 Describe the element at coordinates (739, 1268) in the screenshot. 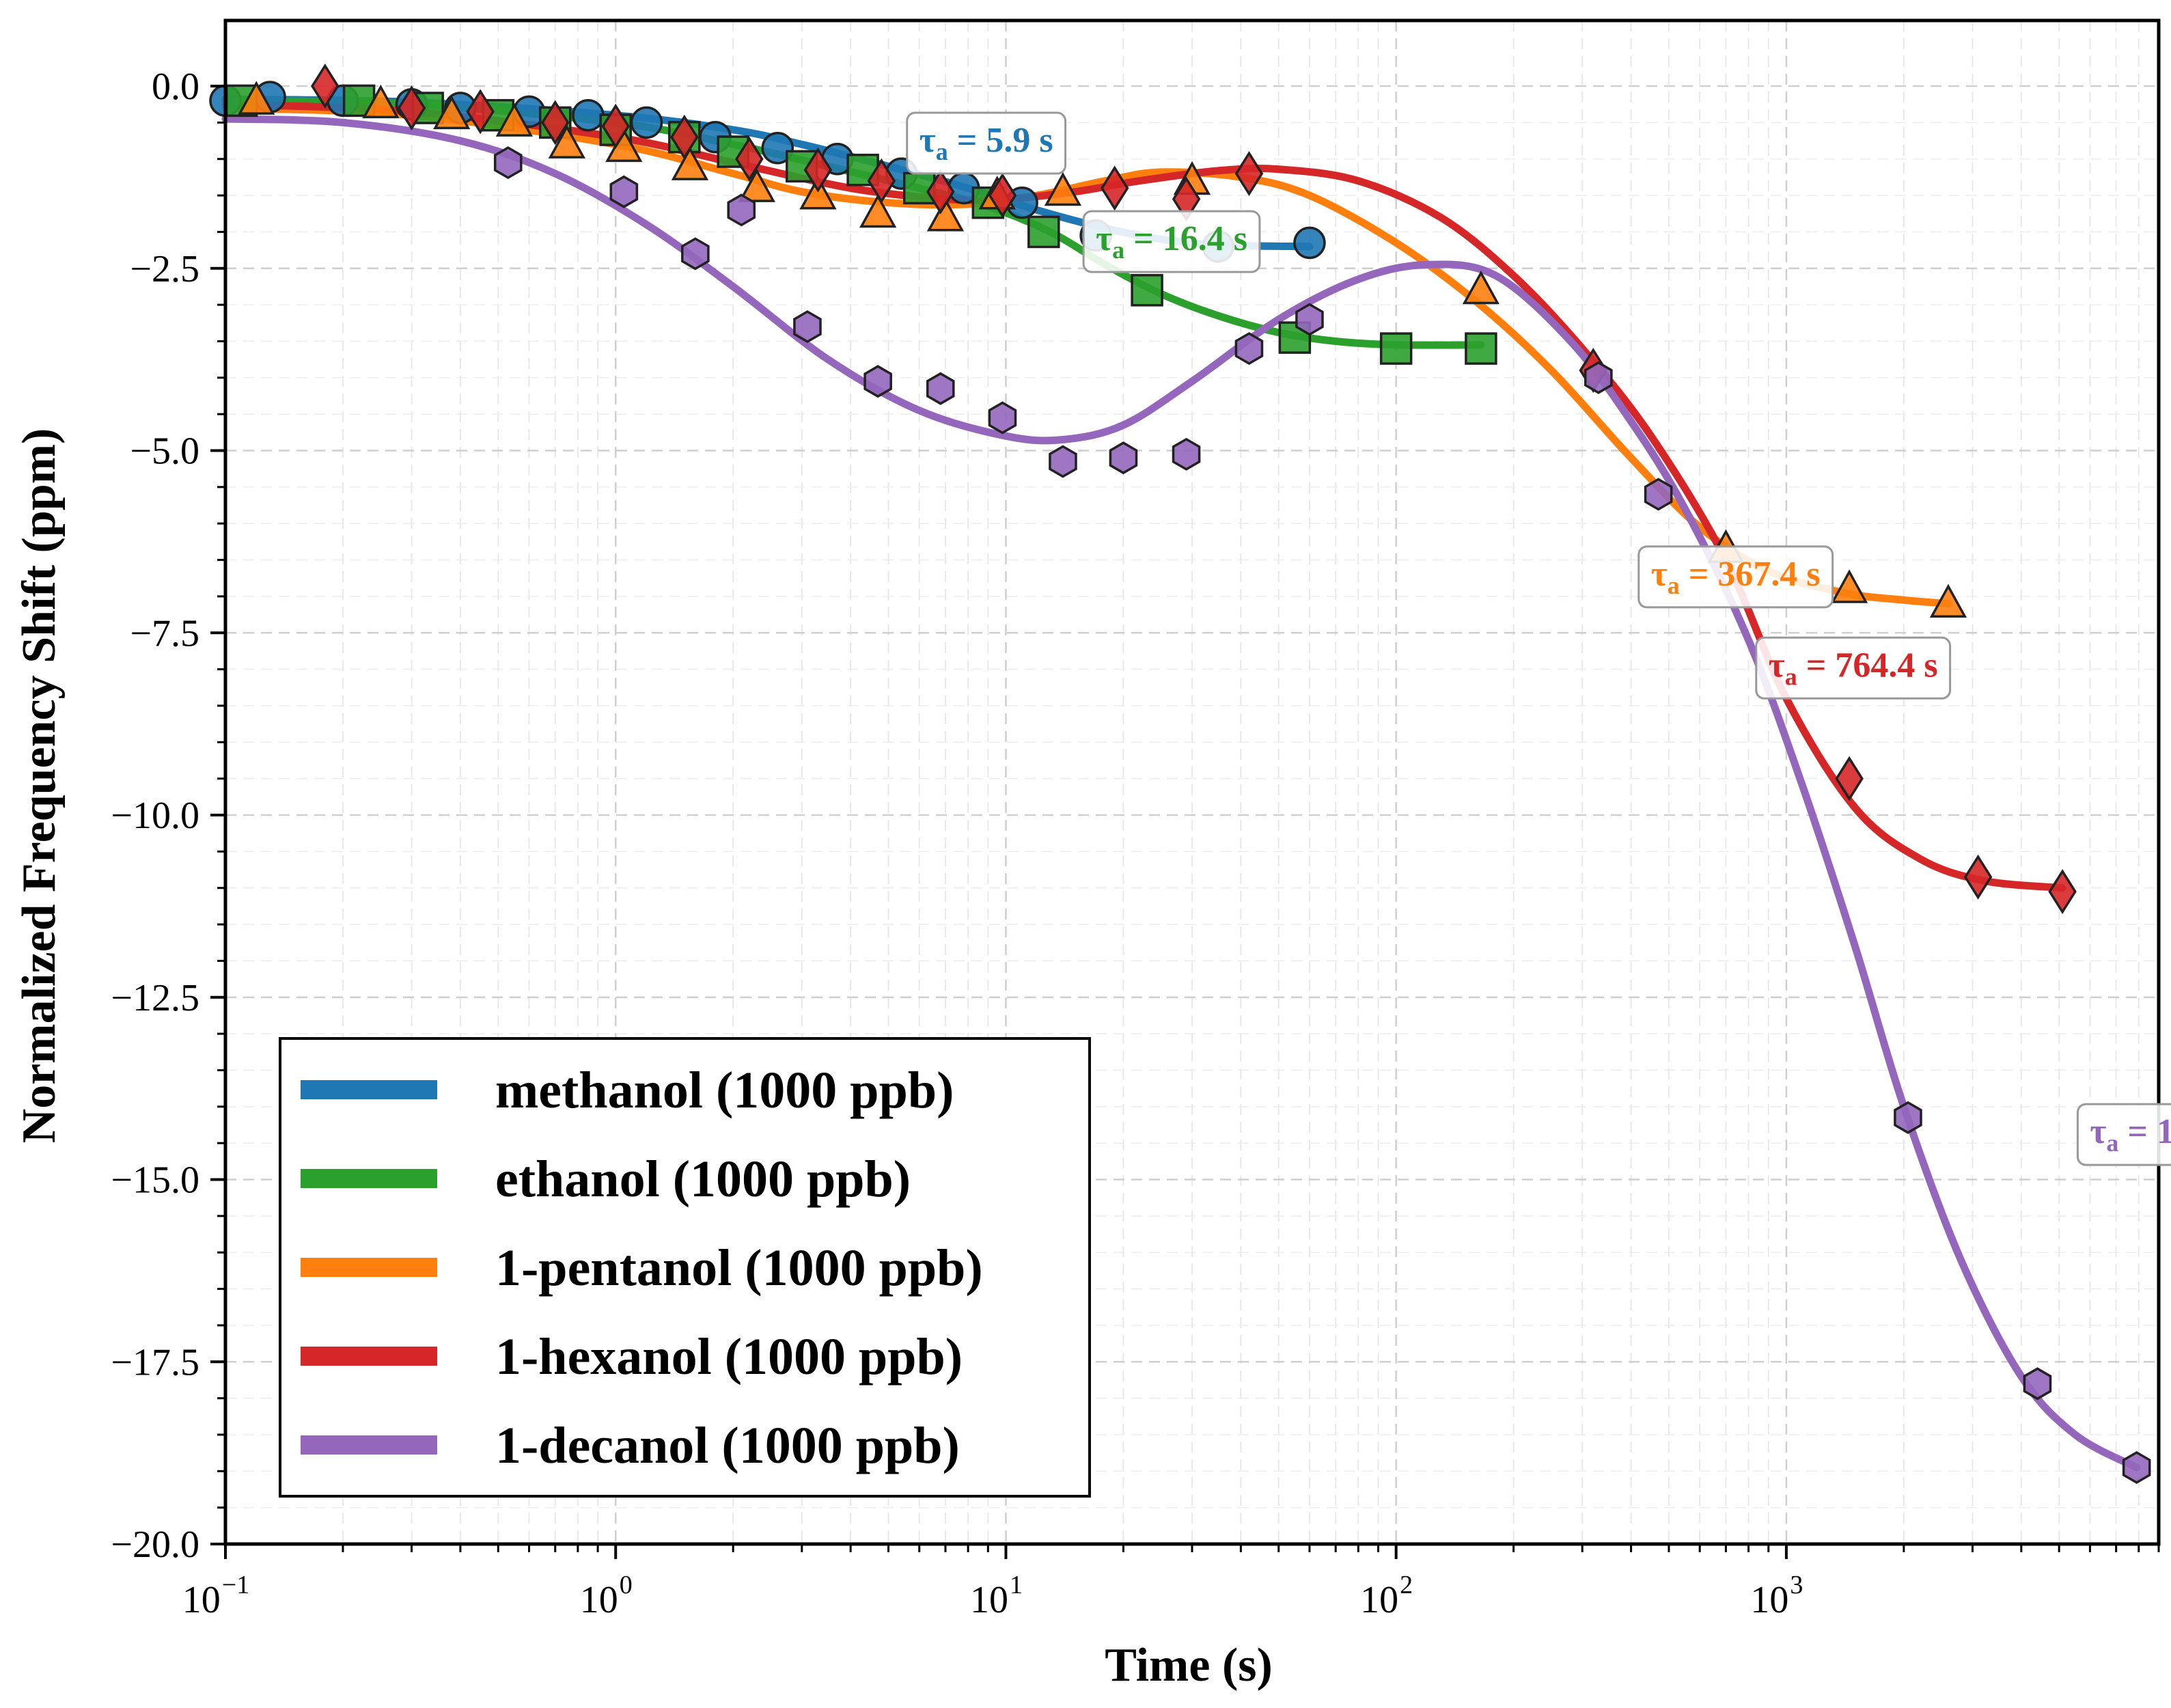

I see `legend-label-1-pentanol: 1-pentanol (1000 ppb)` at that location.